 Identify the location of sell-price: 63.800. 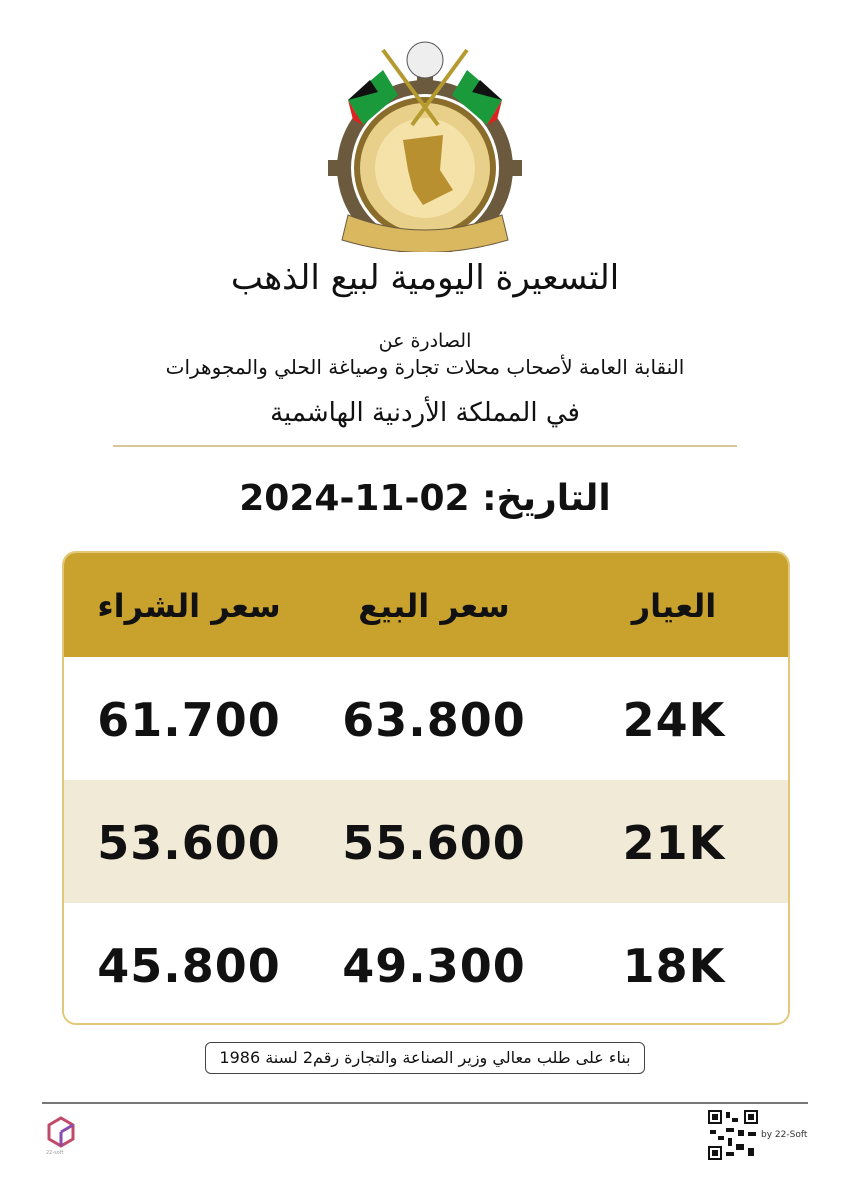
(434, 720).